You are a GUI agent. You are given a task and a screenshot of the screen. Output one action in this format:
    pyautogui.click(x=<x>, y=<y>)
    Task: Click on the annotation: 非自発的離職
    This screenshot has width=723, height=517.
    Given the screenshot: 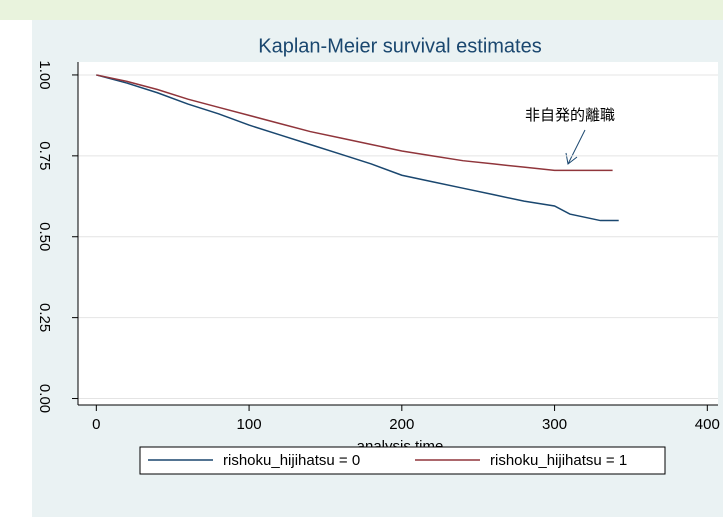 What is the action you would take?
    pyautogui.click(x=570, y=115)
    